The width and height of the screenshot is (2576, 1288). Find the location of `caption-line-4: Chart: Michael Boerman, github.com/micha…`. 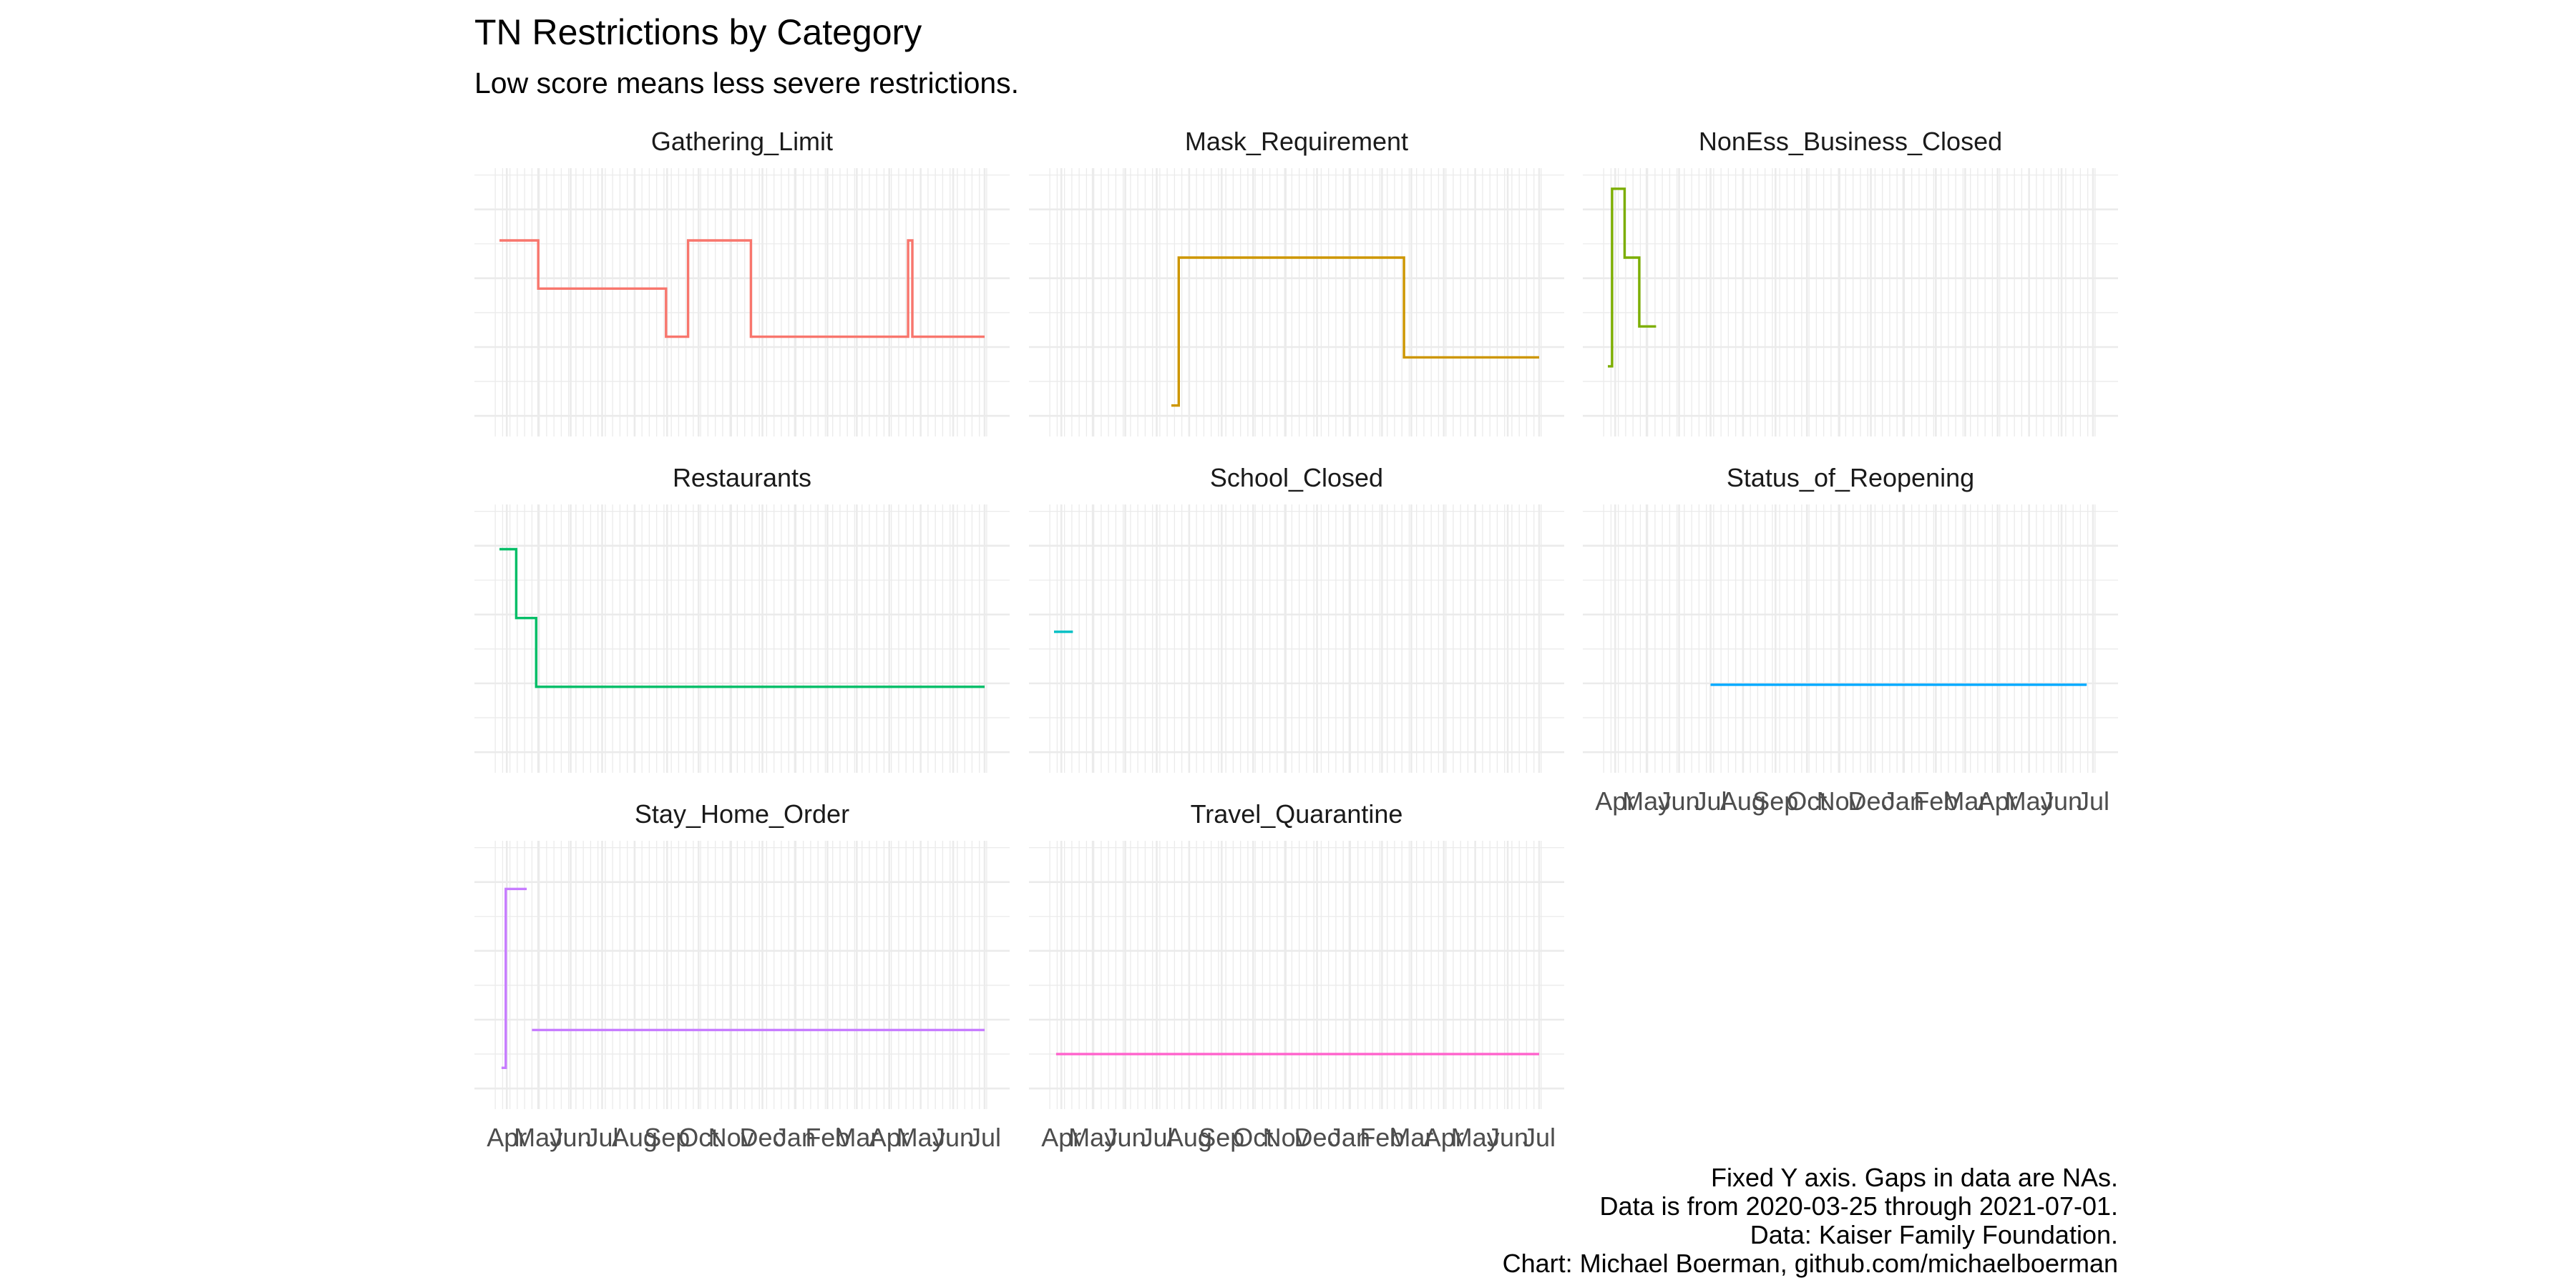

caption-line-4: Chart: Michael Boerman, github.com/micha… is located at coordinates (1810, 1263).